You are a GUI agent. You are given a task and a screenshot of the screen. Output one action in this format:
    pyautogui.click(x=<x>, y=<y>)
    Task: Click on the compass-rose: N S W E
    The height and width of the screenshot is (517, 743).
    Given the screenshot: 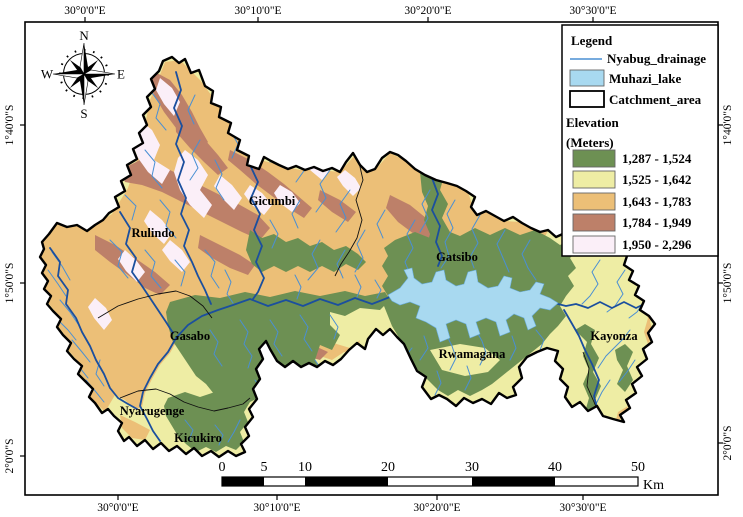 What is the action you would take?
    pyautogui.click(x=83, y=74)
    